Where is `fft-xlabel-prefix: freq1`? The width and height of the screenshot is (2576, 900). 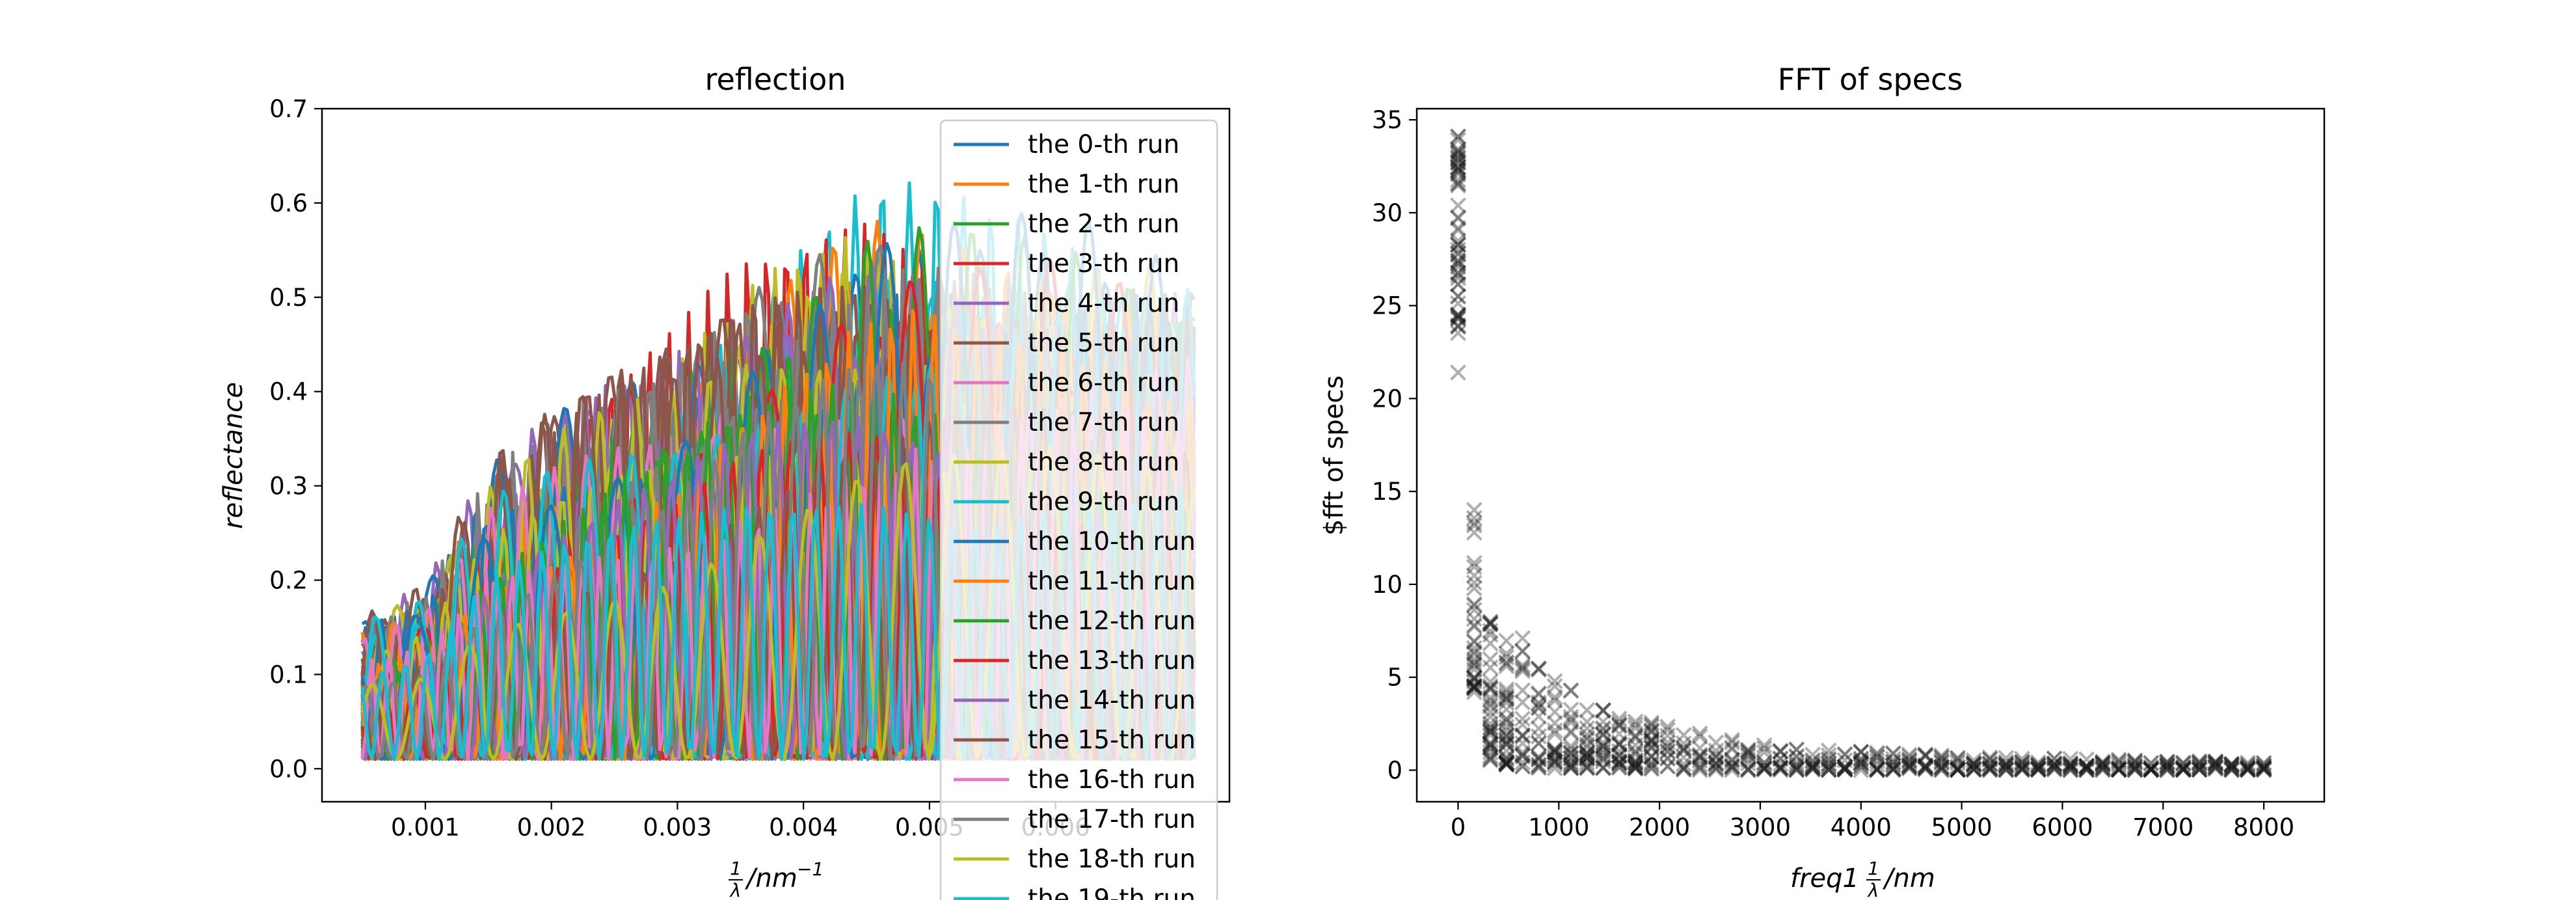 fft-xlabel-prefix: freq1 is located at coordinates (1824, 878).